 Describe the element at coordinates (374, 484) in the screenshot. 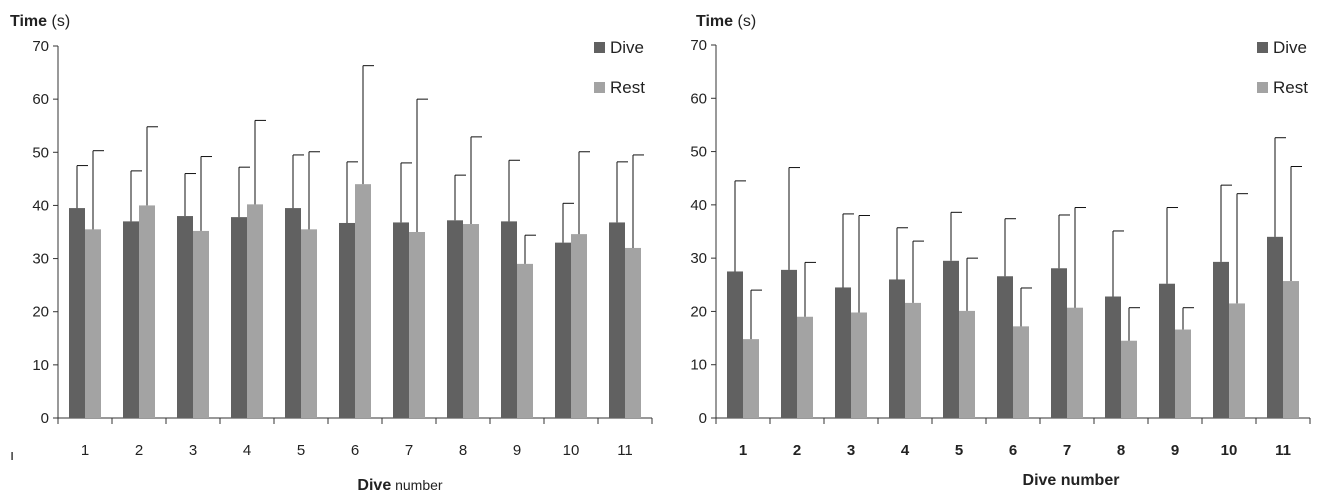

I see `x-axis-title-main: Dive` at that location.